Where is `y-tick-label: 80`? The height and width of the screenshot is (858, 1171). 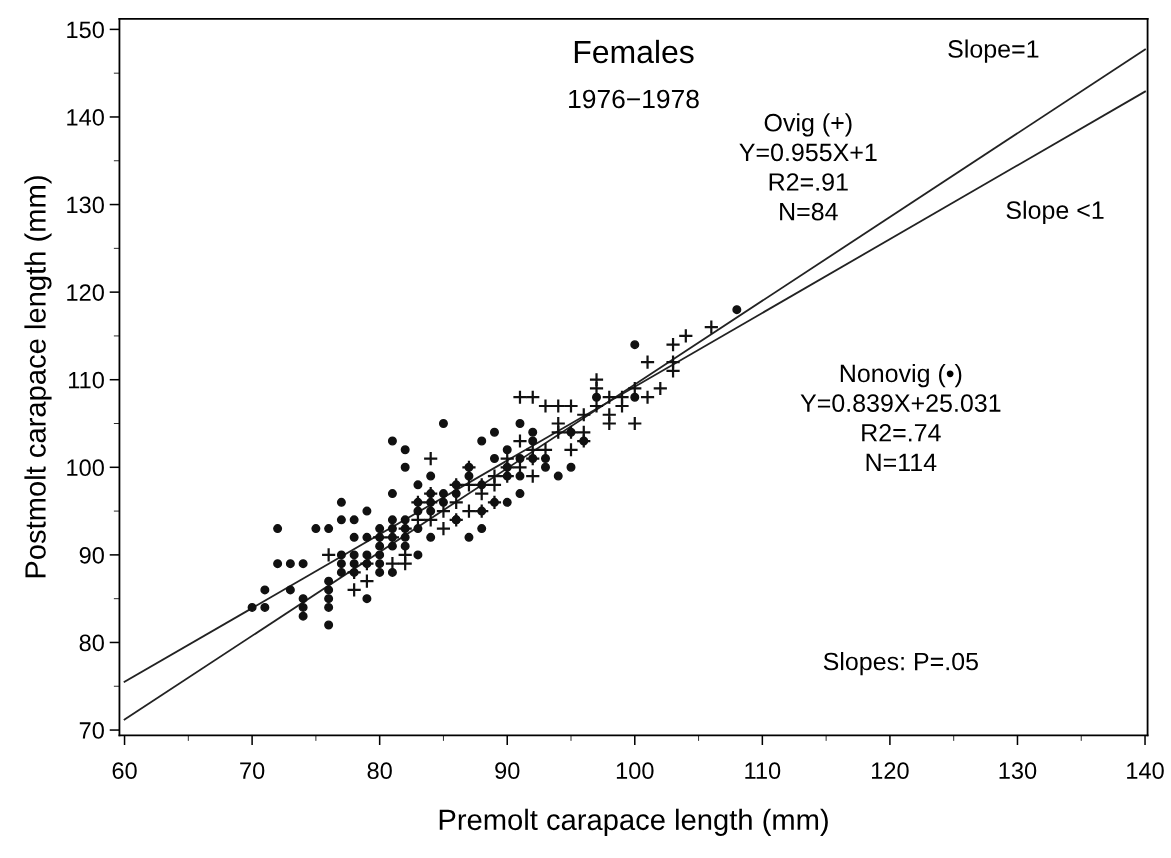 y-tick-label: 80 is located at coordinates (91, 643).